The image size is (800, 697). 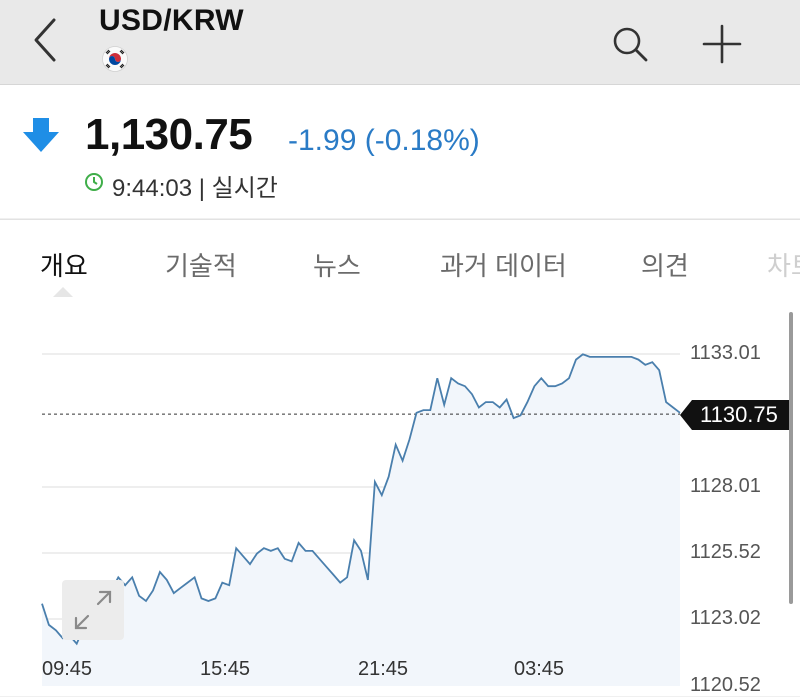 What do you see at coordinates (725, 618) in the screenshot?
I see `y-tick-label: 1123.02` at bounding box center [725, 618].